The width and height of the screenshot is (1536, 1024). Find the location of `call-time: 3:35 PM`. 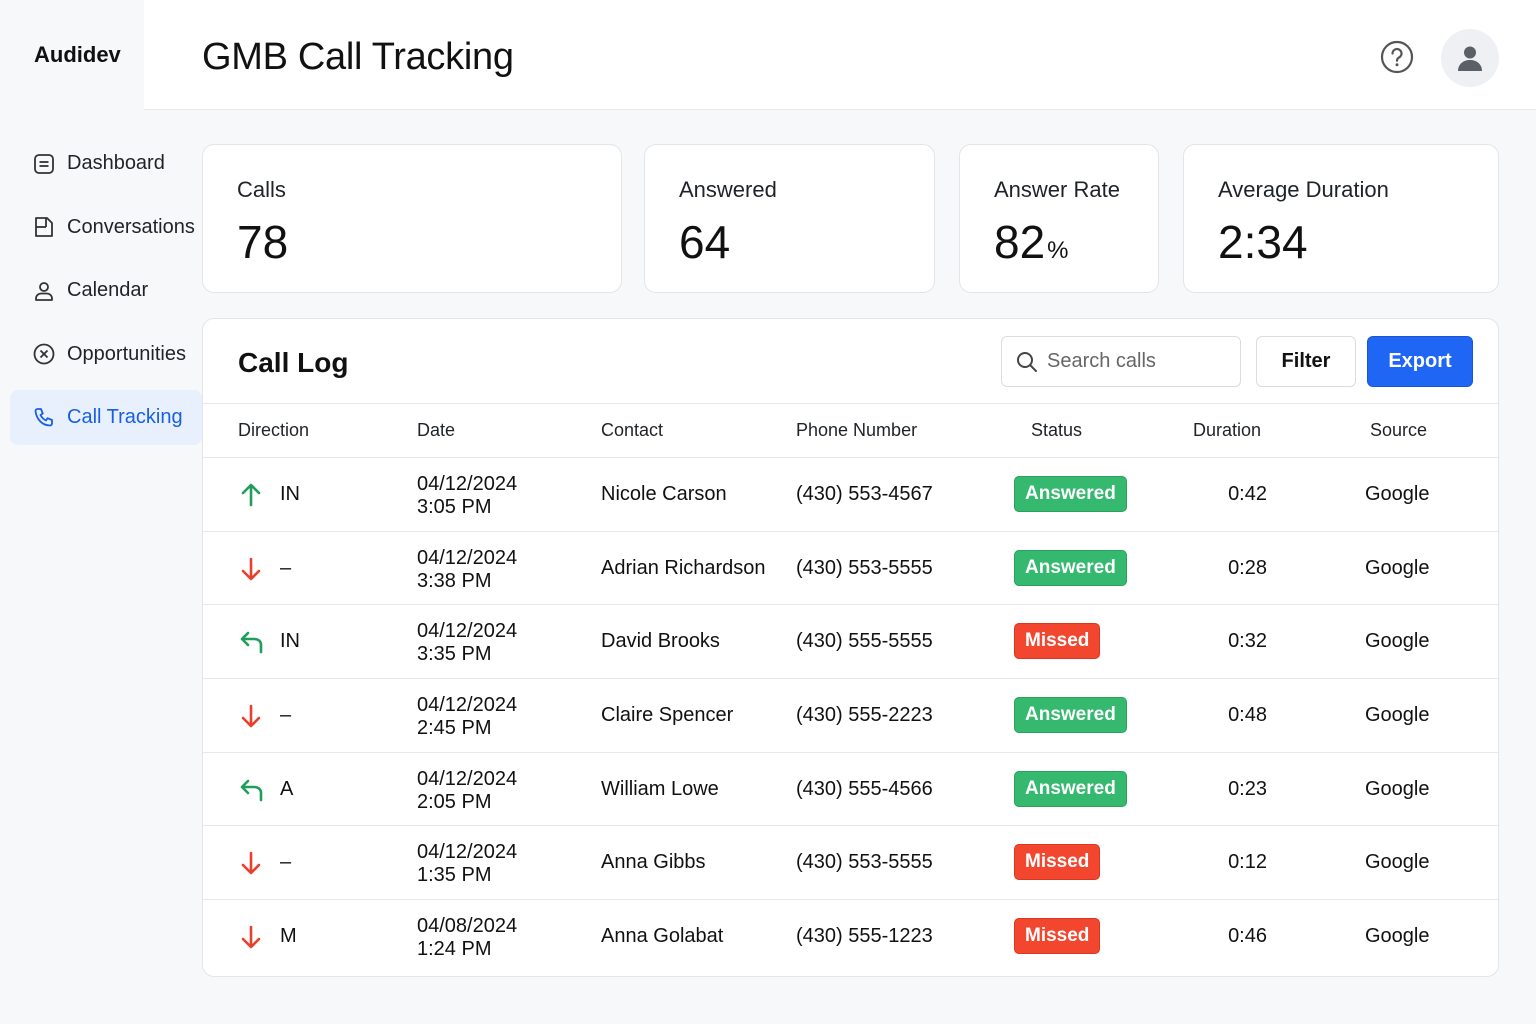

call-time: 3:35 PM is located at coordinates (454, 654).